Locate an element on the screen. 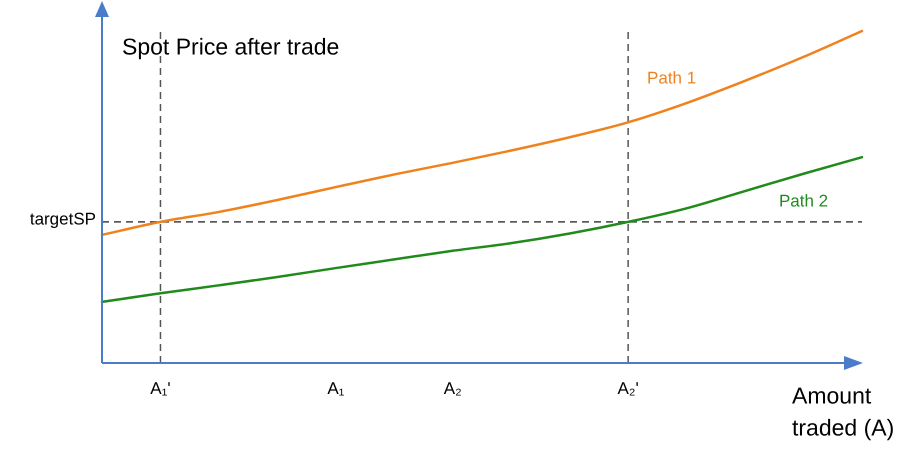 The height and width of the screenshot is (450, 923). y-axis-title: Spot Price after trade is located at coordinates (231, 46).